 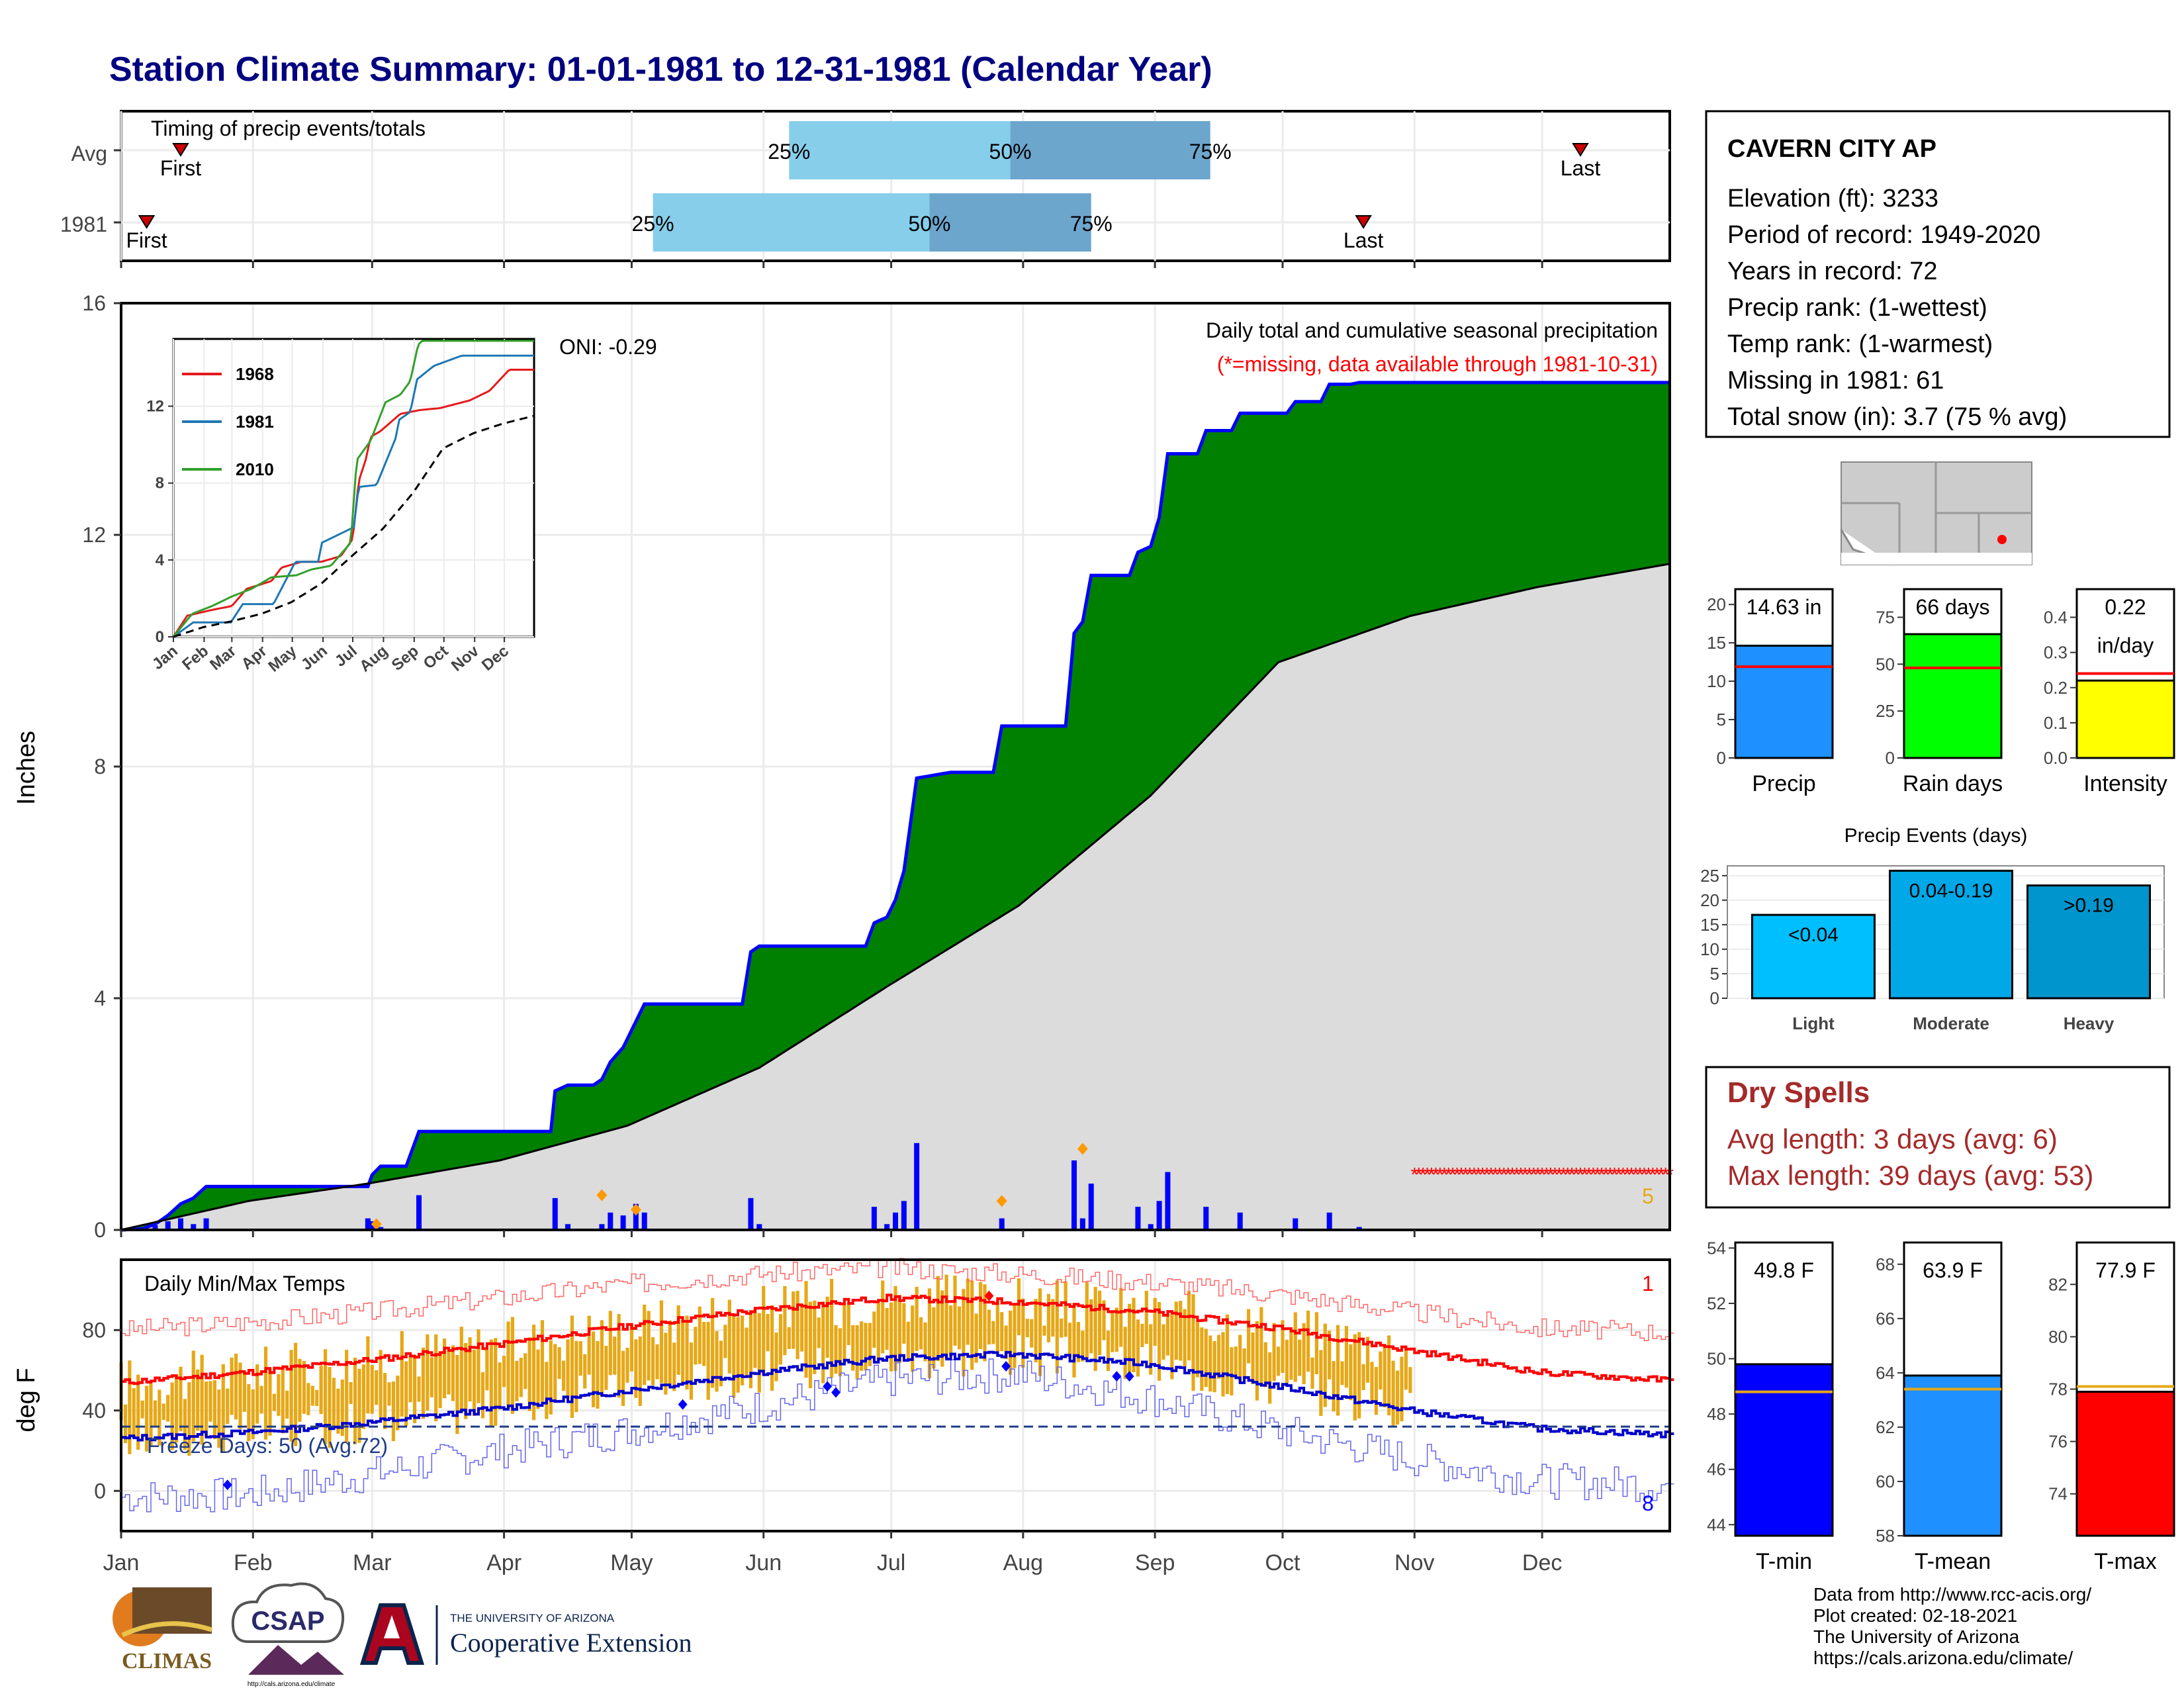 What do you see at coordinates (792, 222) in the screenshot?
I see `timing-box-lower` at bounding box center [792, 222].